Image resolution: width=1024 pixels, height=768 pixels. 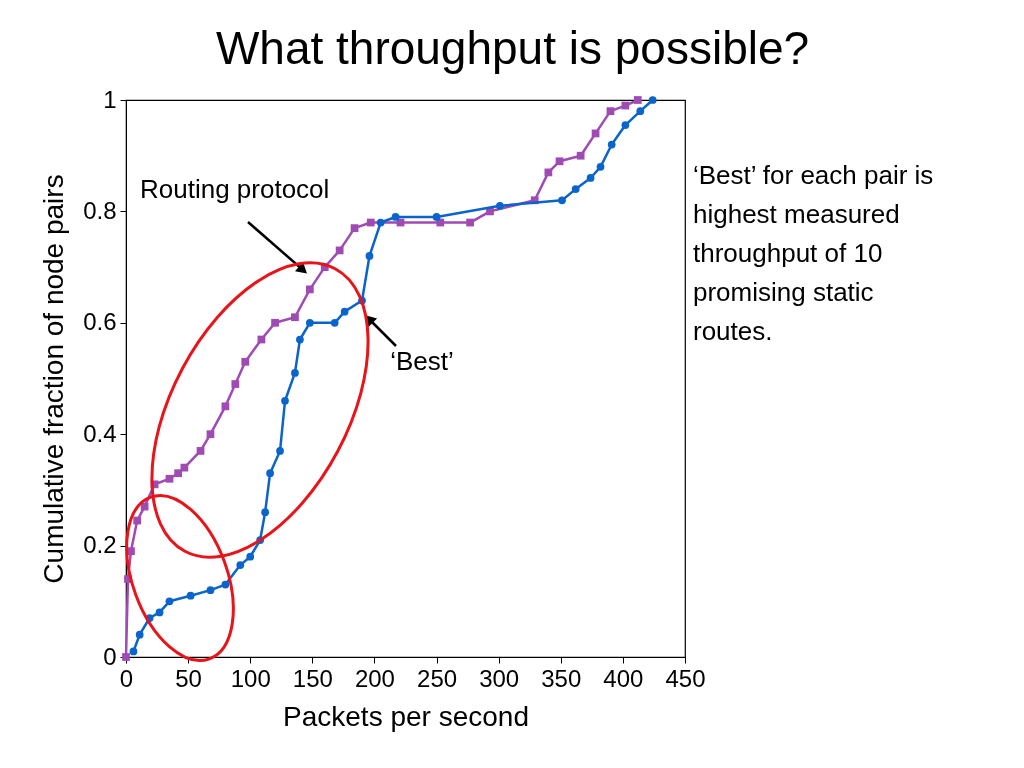 What do you see at coordinates (422, 361) in the screenshot?
I see `series-label: ‘Best’` at bounding box center [422, 361].